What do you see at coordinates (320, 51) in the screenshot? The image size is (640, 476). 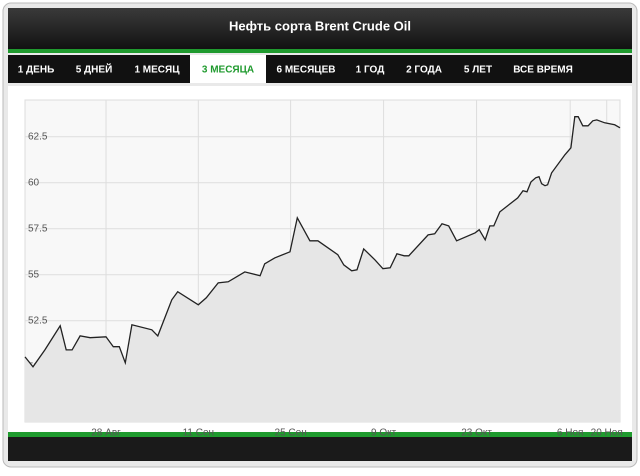 I see `header-accent` at bounding box center [320, 51].